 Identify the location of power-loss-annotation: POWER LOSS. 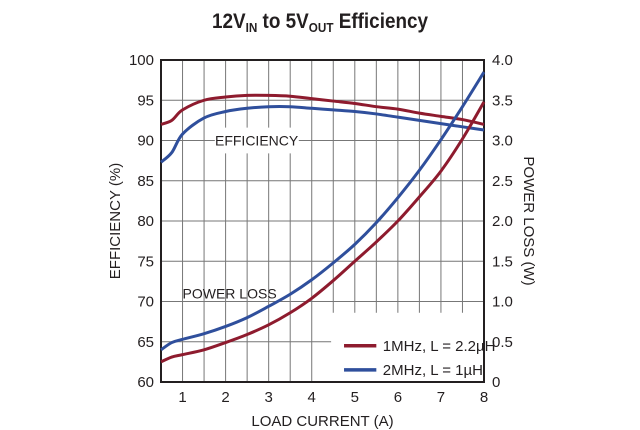
(230, 293).